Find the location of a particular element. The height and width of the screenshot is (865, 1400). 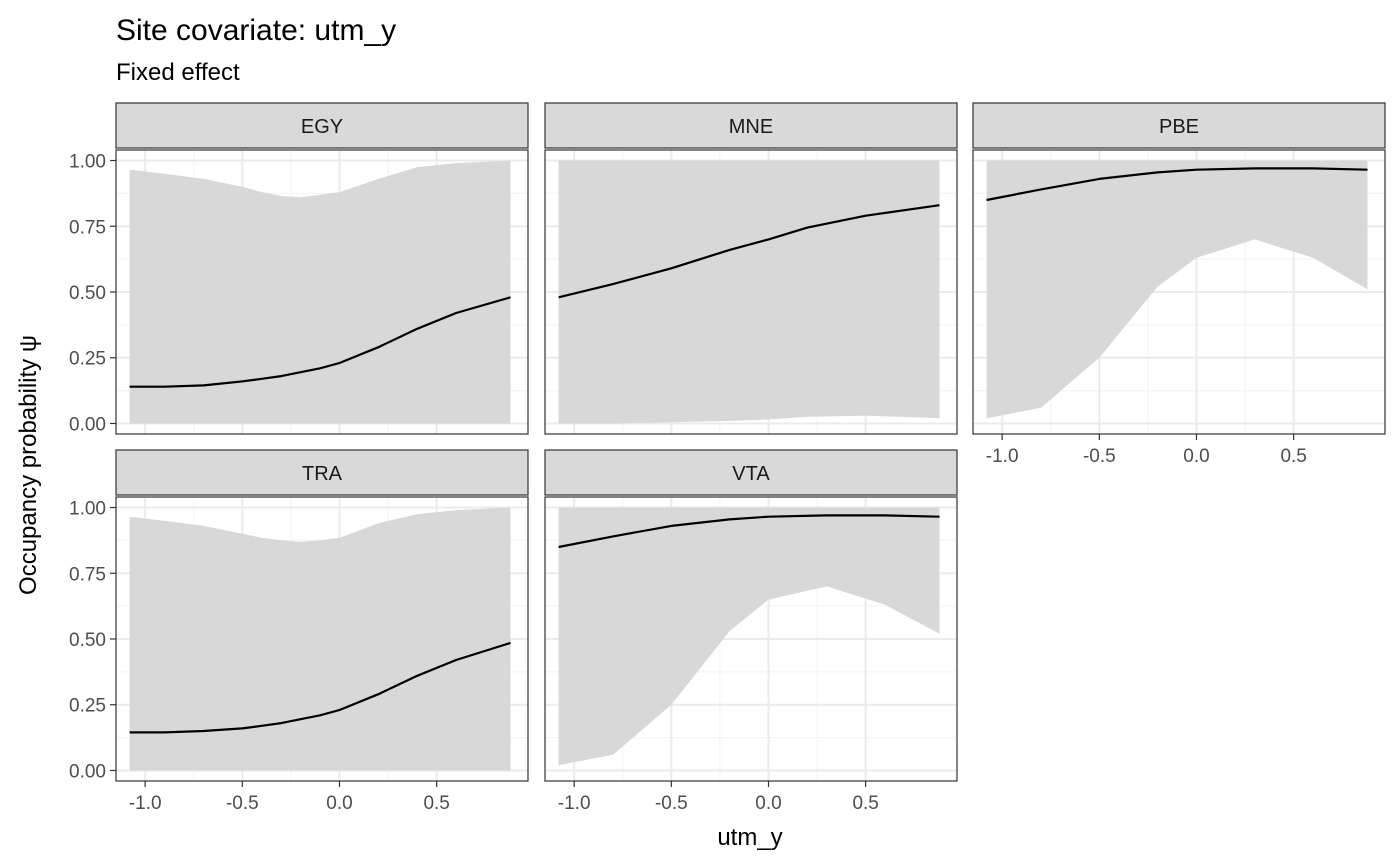

x-axis-title: utm_y is located at coordinates (749, 837).